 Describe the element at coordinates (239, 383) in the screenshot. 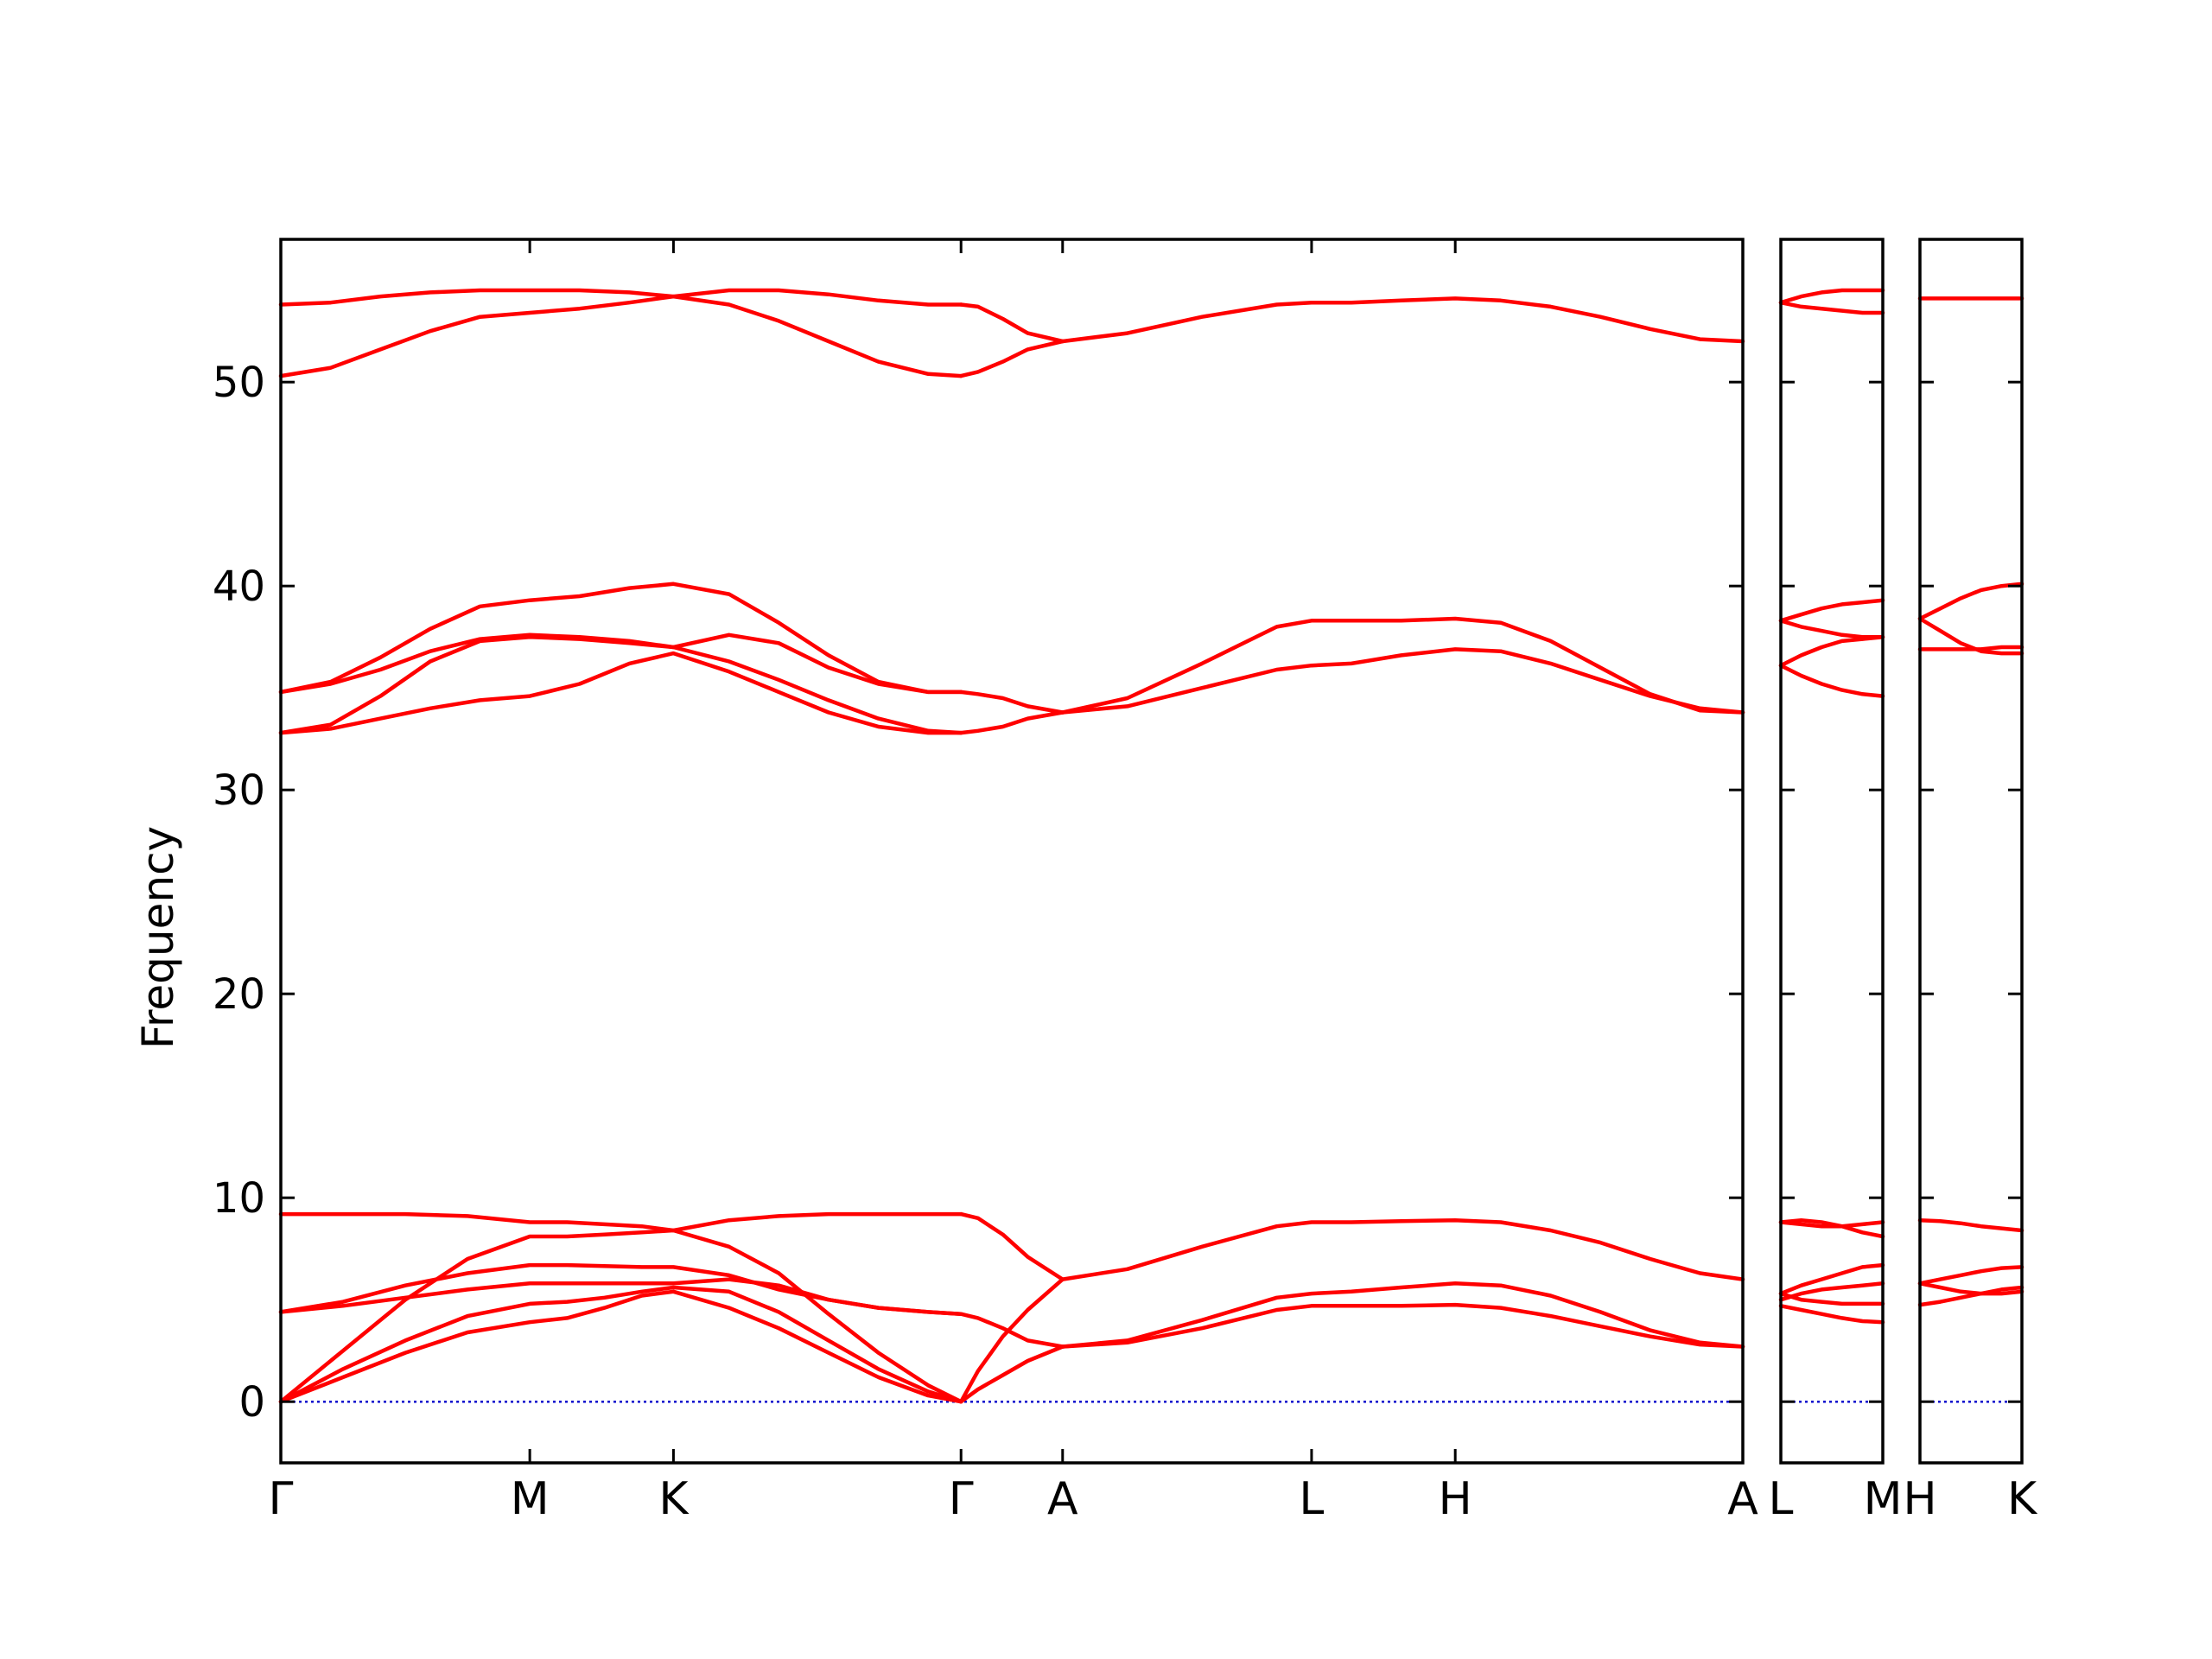

I see `y-tick-label: 50` at that location.